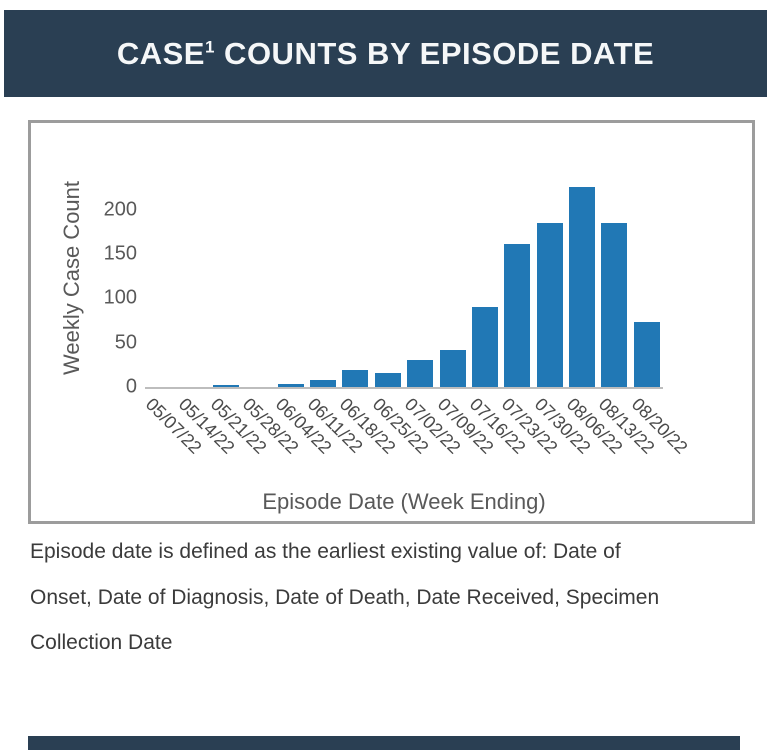 The height and width of the screenshot is (750, 771). Describe the element at coordinates (420, 373) in the screenshot. I see `bar-07/02/22` at that location.